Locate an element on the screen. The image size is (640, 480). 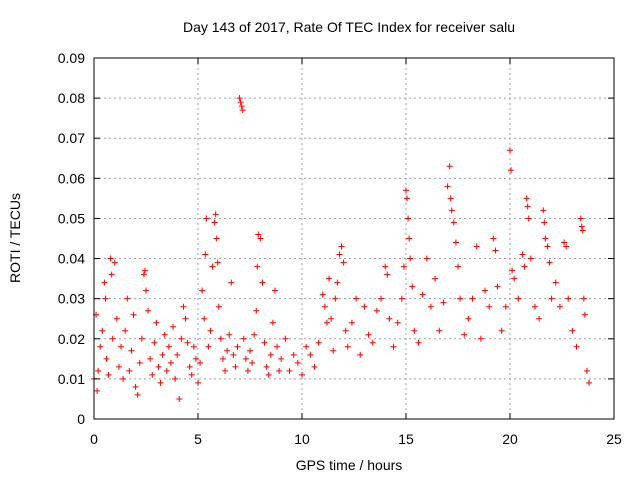
x-tick-label: 20 is located at coordinates (510, 439).